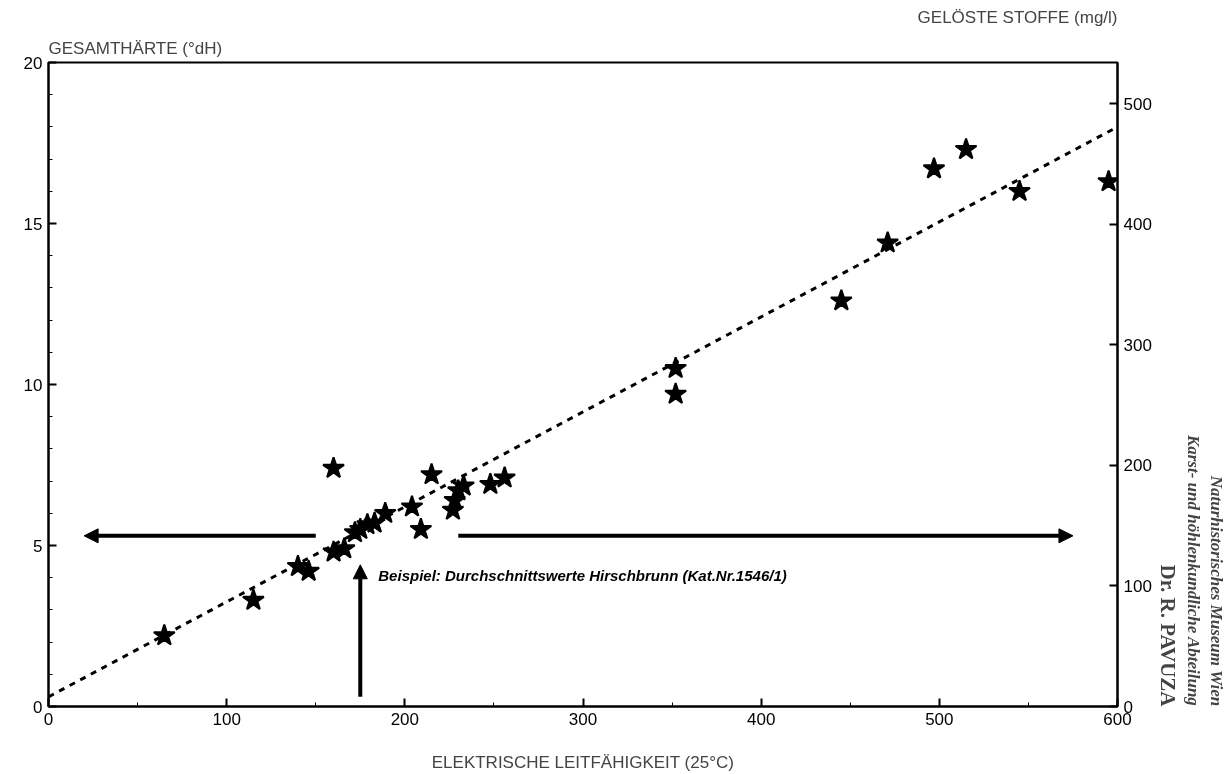 The image size is (1228, 774). I want to click on y2-axis-title: GELÖSTE STOFFE (mg/l), so click(1017, 17).